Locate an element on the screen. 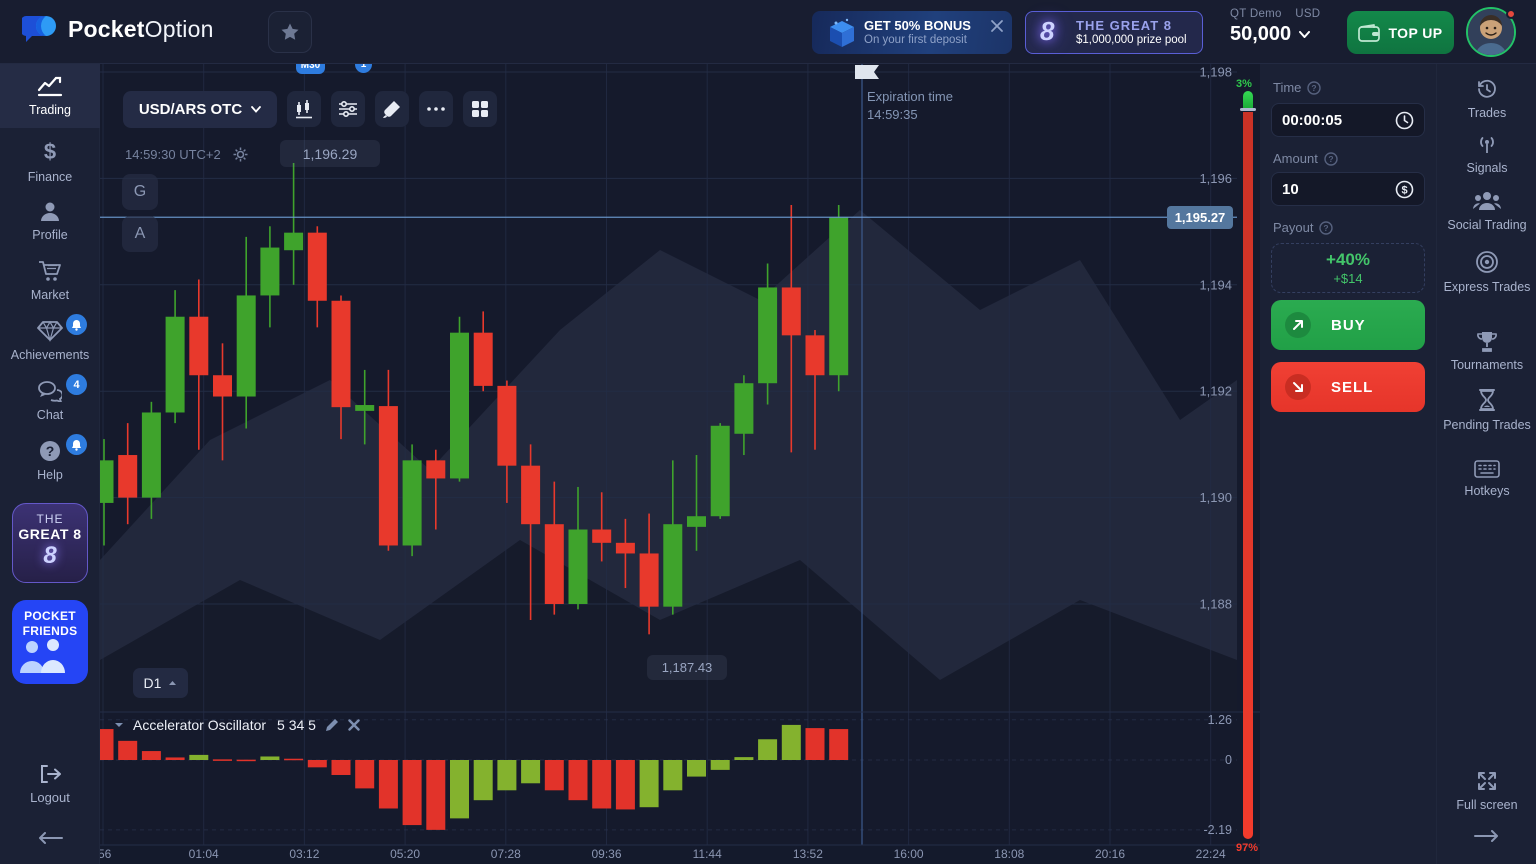  timeframe-button is located at coordinates (304, 109).